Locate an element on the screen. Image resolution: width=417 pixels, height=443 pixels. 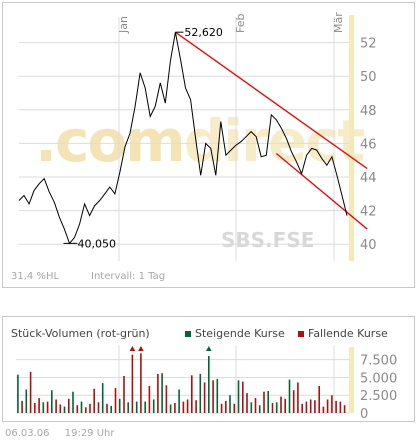
high-annotation: 52,620 is located at coordinates (203, 32).